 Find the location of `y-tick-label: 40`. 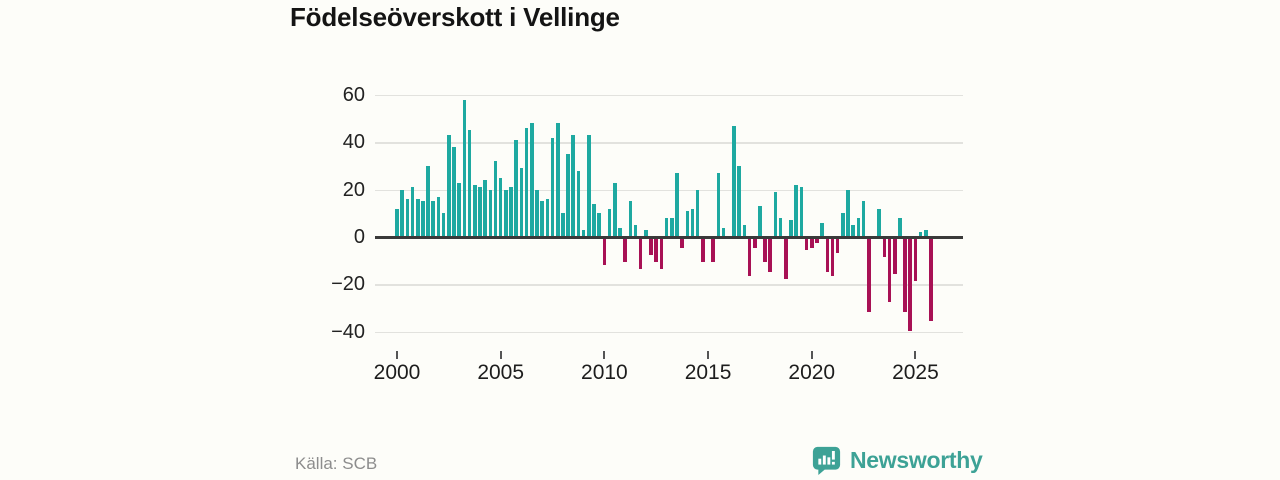

y-tick-label: 40 is located at coordinates (353, 142).